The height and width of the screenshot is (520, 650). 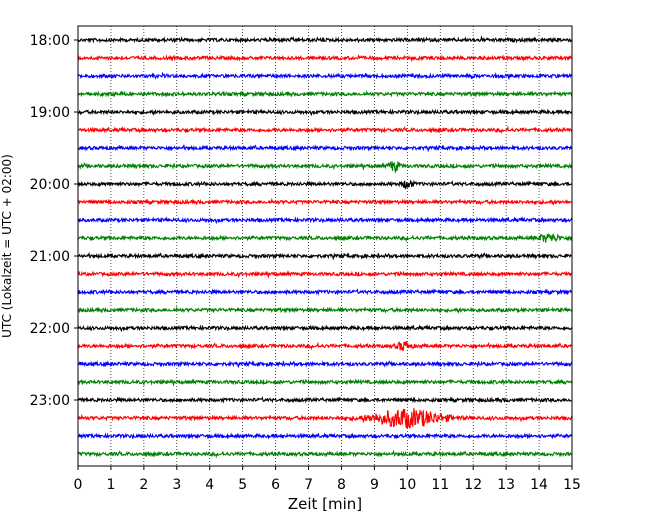 I want to click on trace-1945, so click(x=325, y=167).